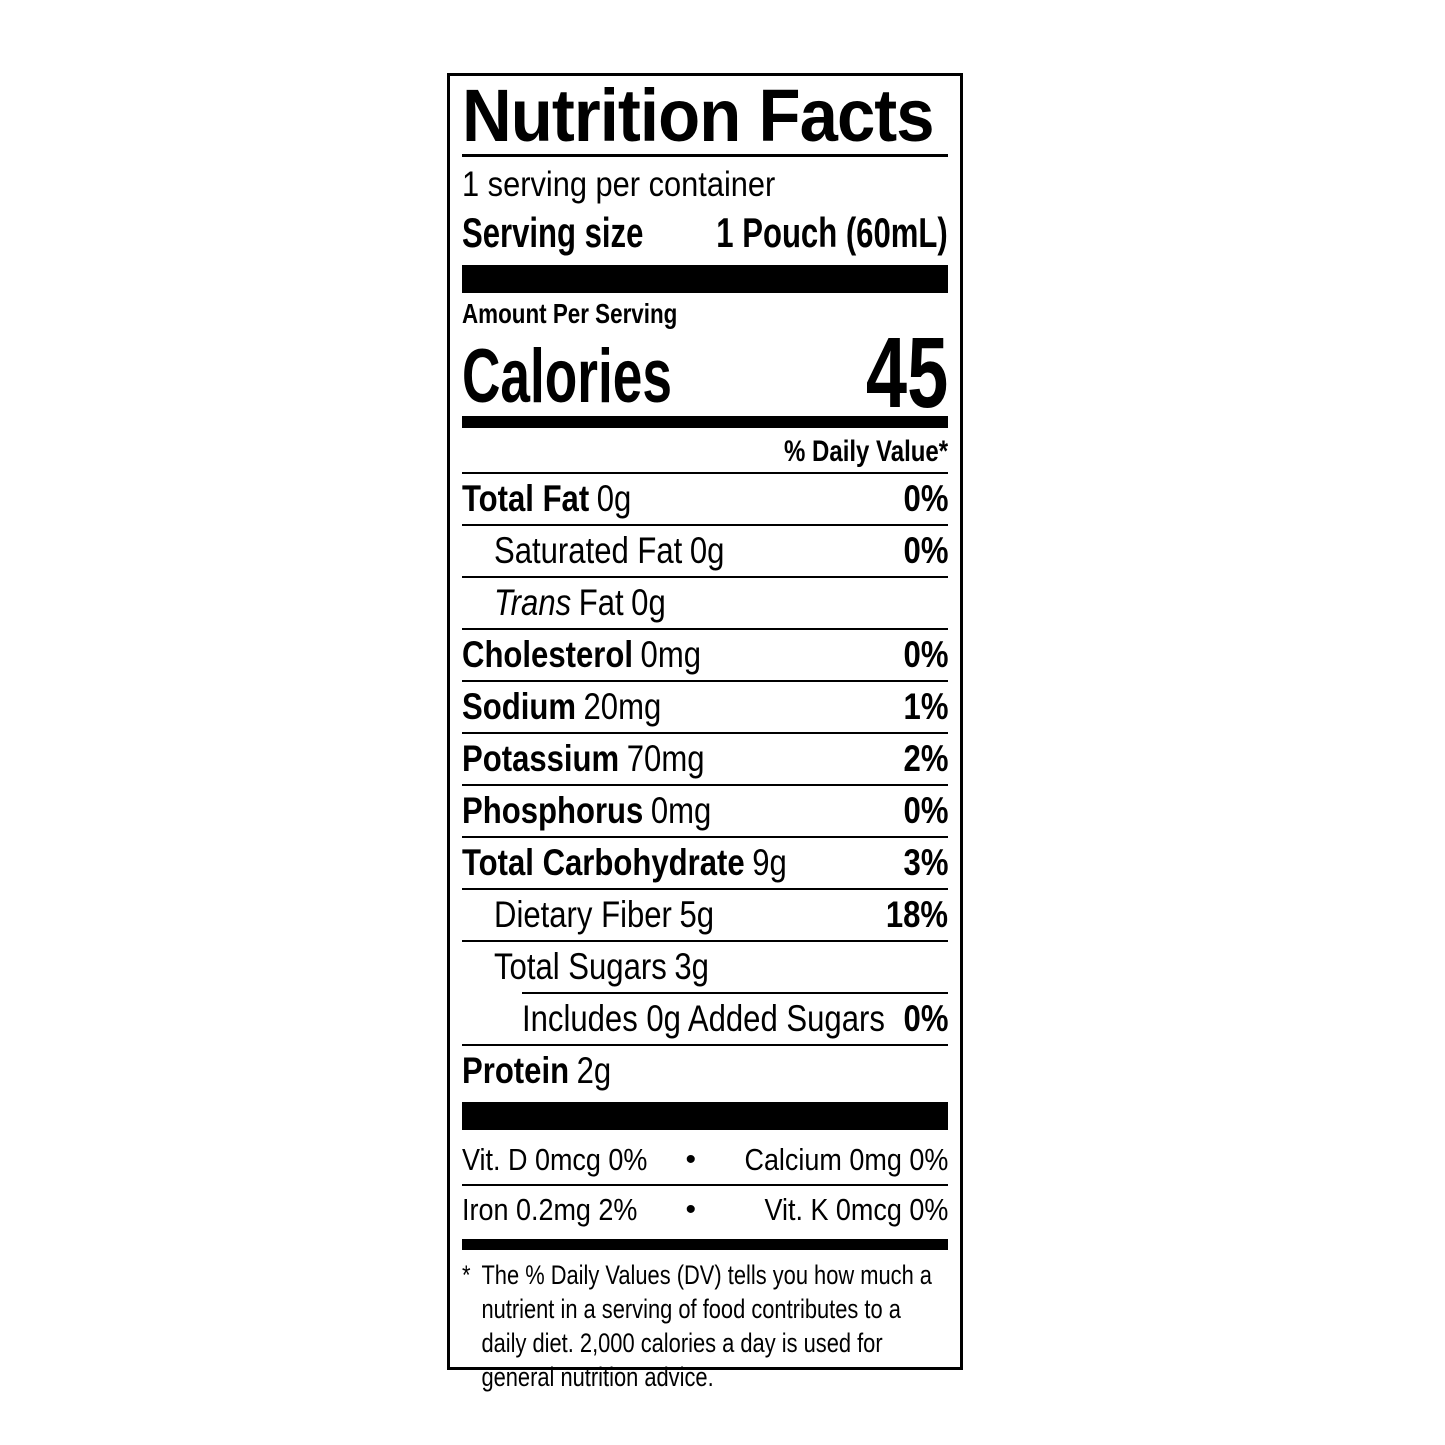  I want to click on nutrient-name: Saturated Fat, so click(588, 550).